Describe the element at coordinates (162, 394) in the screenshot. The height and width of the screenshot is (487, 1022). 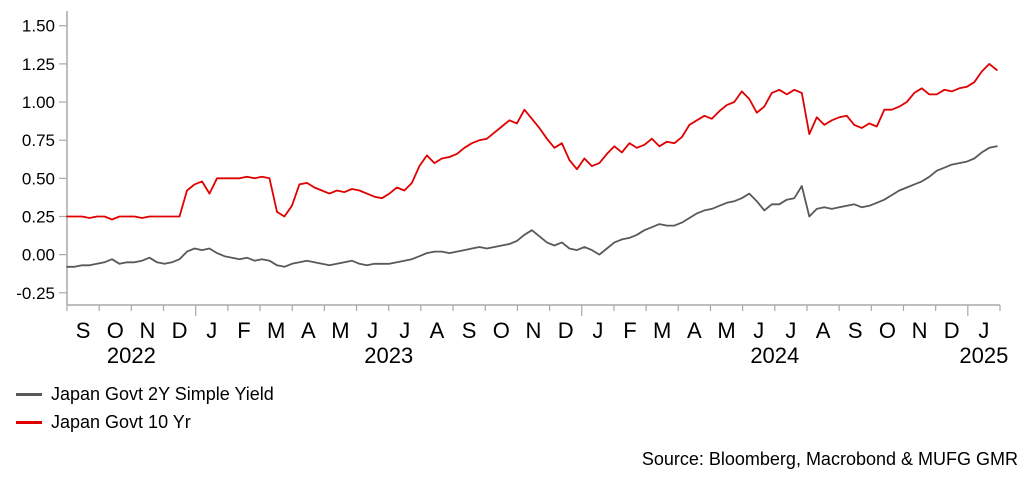
I see `legend-label-japan-2y: Japan Govt 2Y Simple Yield` at that location.